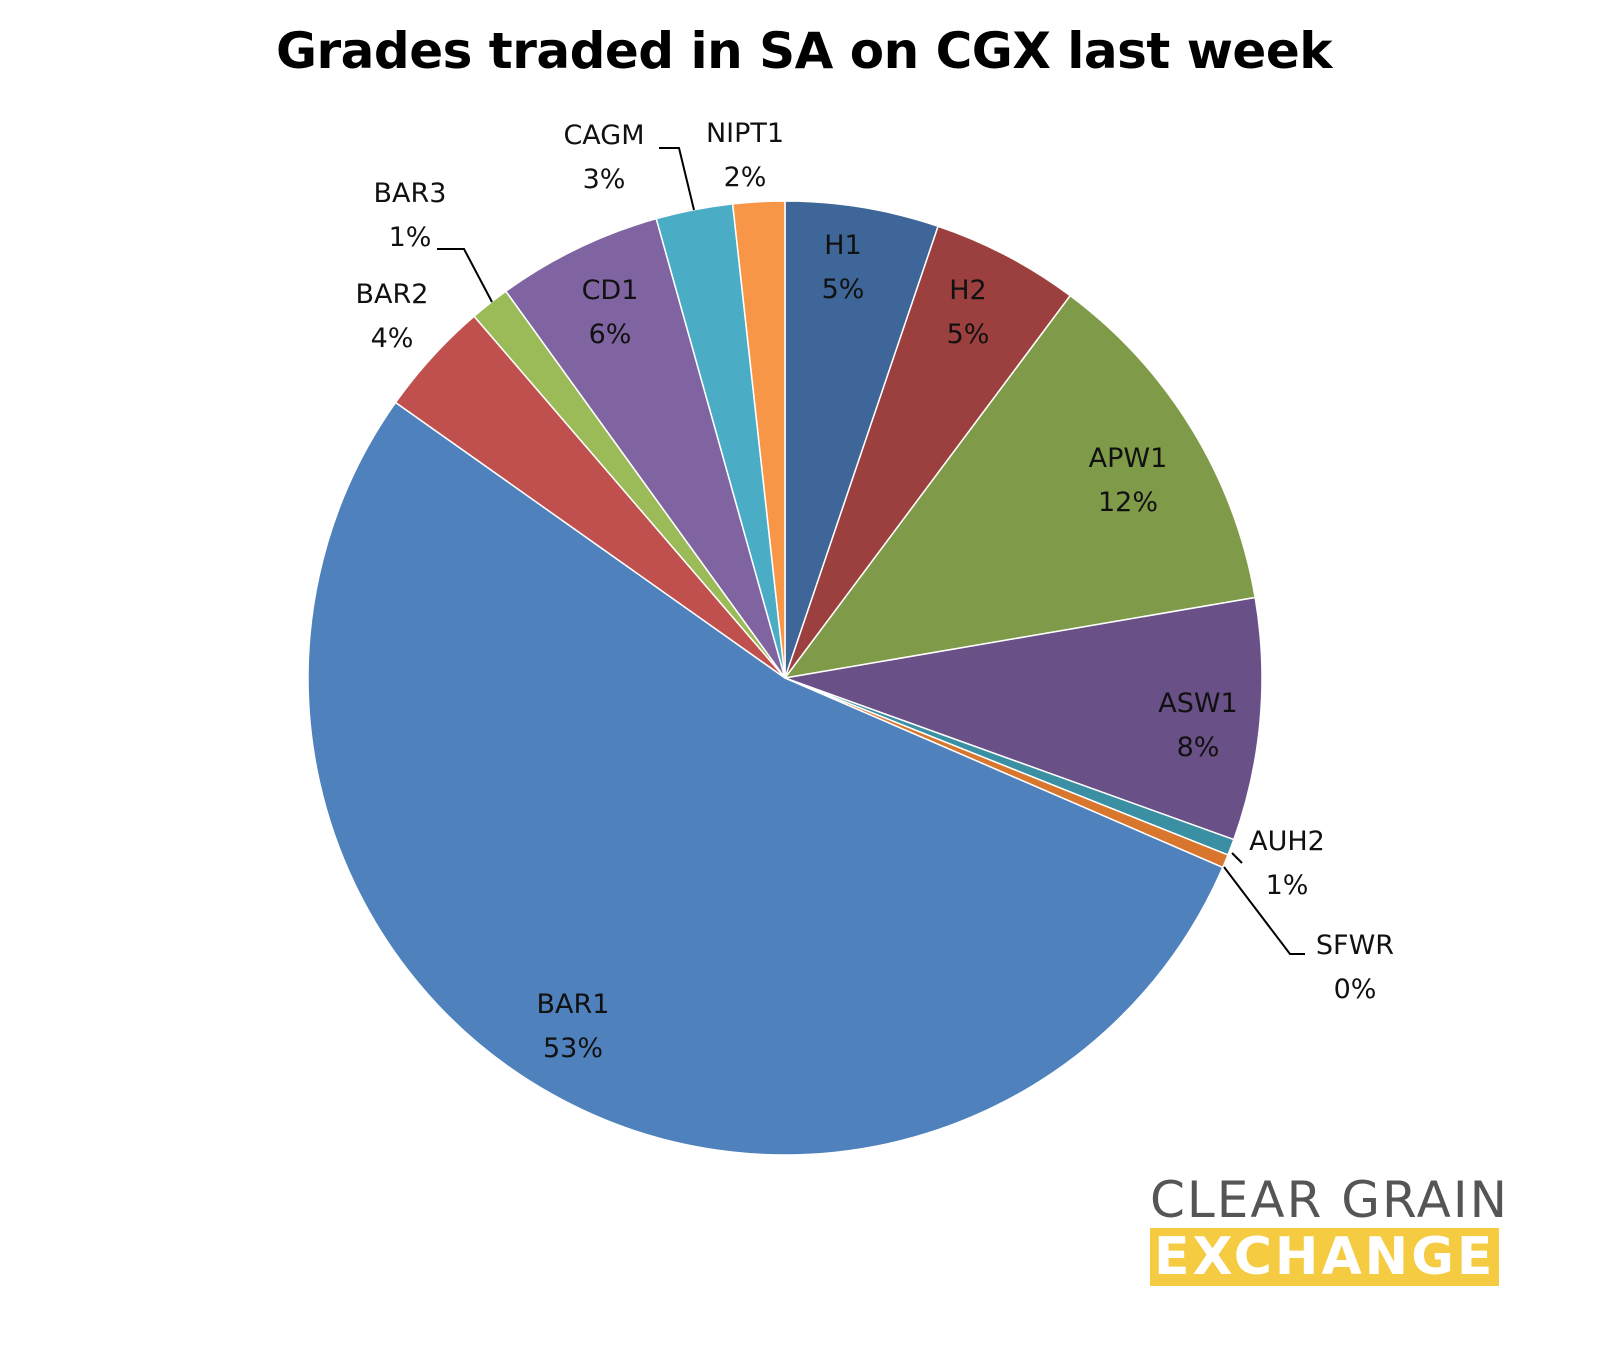  I want to click on slice-percent-bar2: 4%, so click(392, 338).